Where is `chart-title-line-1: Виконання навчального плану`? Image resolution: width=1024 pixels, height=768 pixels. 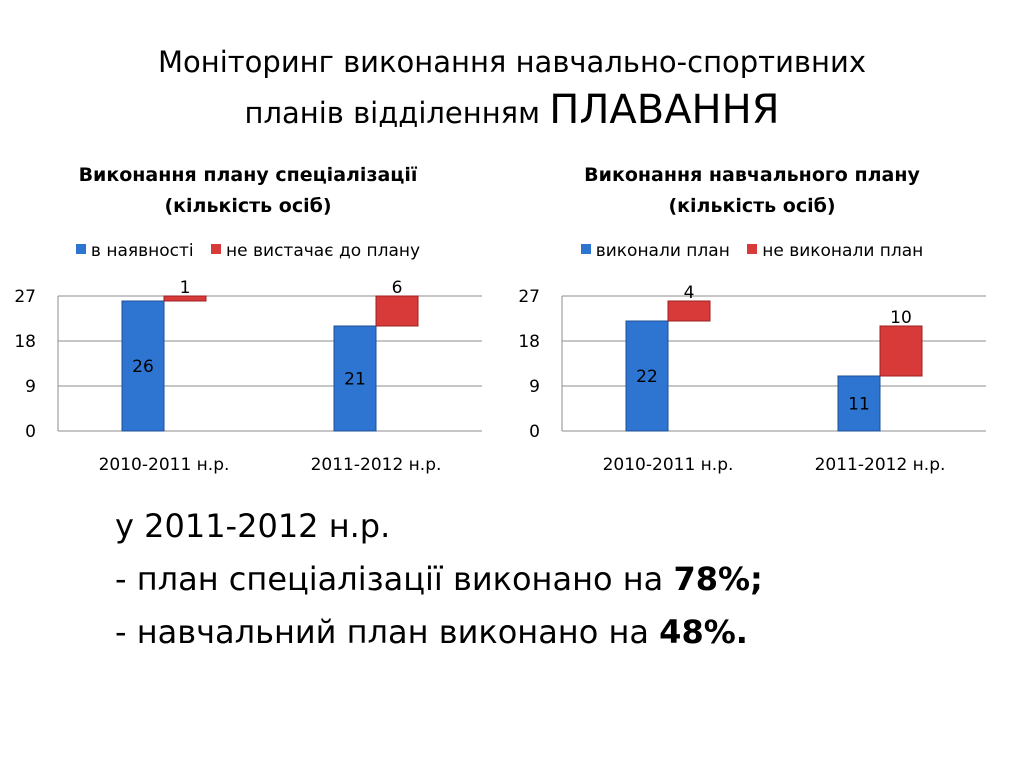 chart-title-line-1: Виконання навчального плану is located at coordinates (752, 175).